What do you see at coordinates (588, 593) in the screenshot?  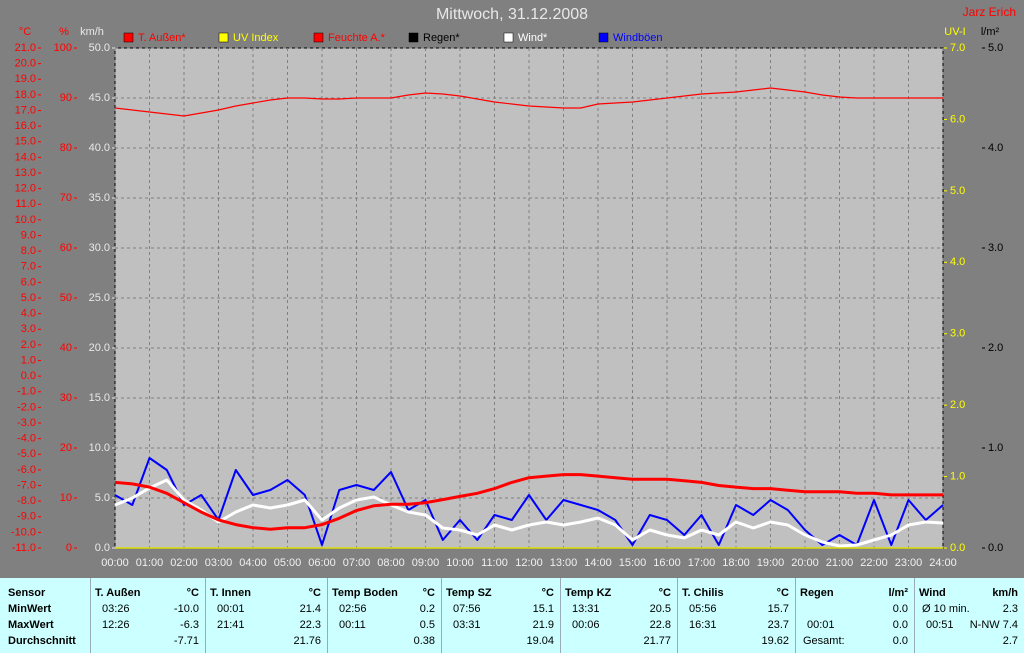 I see `group-name: Temp KZ` at bounding box center [588, 593].